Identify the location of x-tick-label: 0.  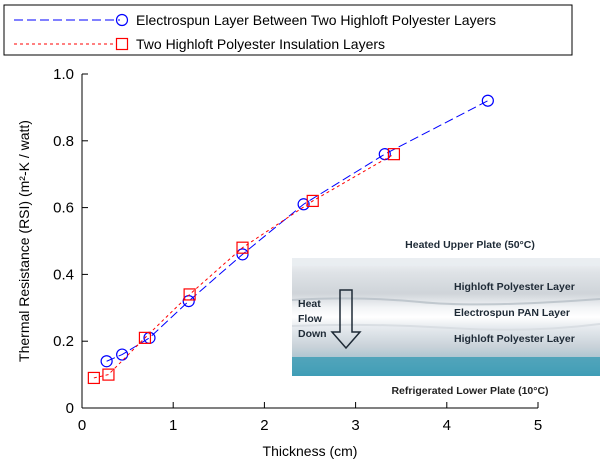
(82, 425).